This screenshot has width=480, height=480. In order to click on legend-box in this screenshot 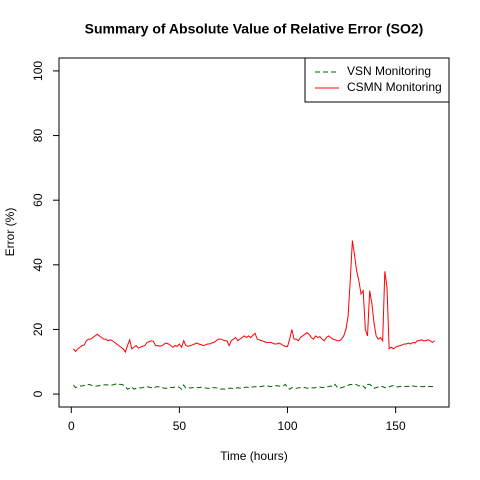, I will do `click(377, 80)`.